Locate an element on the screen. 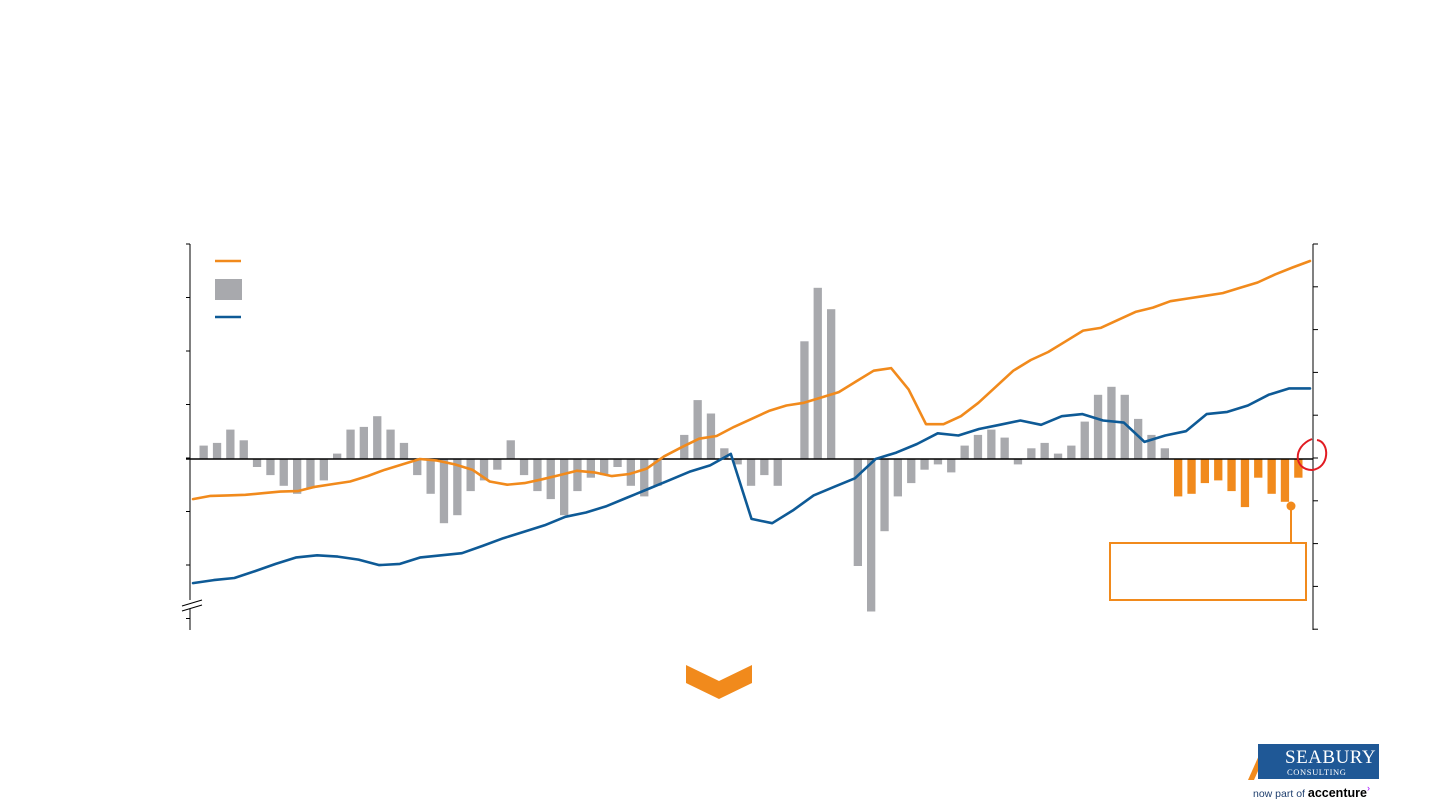 The height and width of the screenshot is (810, 1440). annotations is located at coordinates (1007, 568).